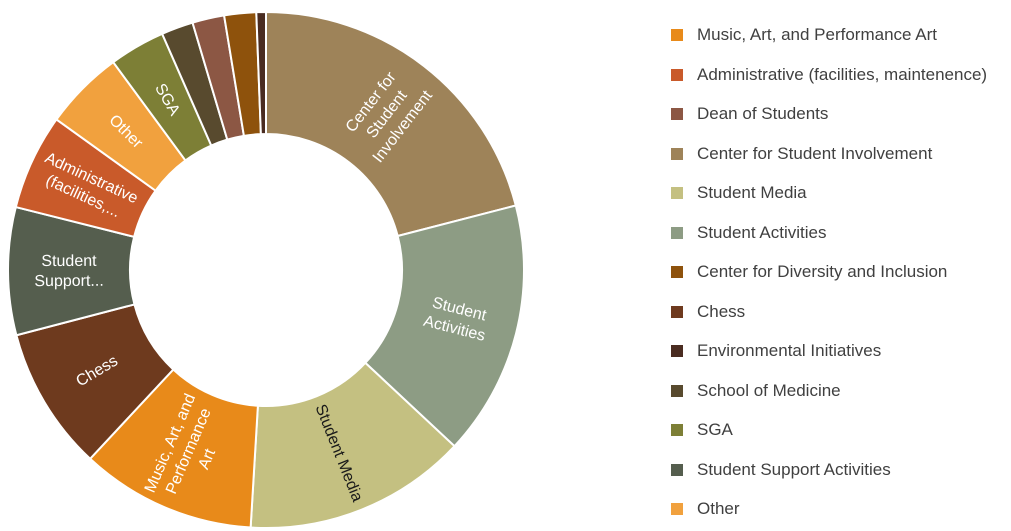  I want to click on legend-item: Student Media, so click(728, 193).